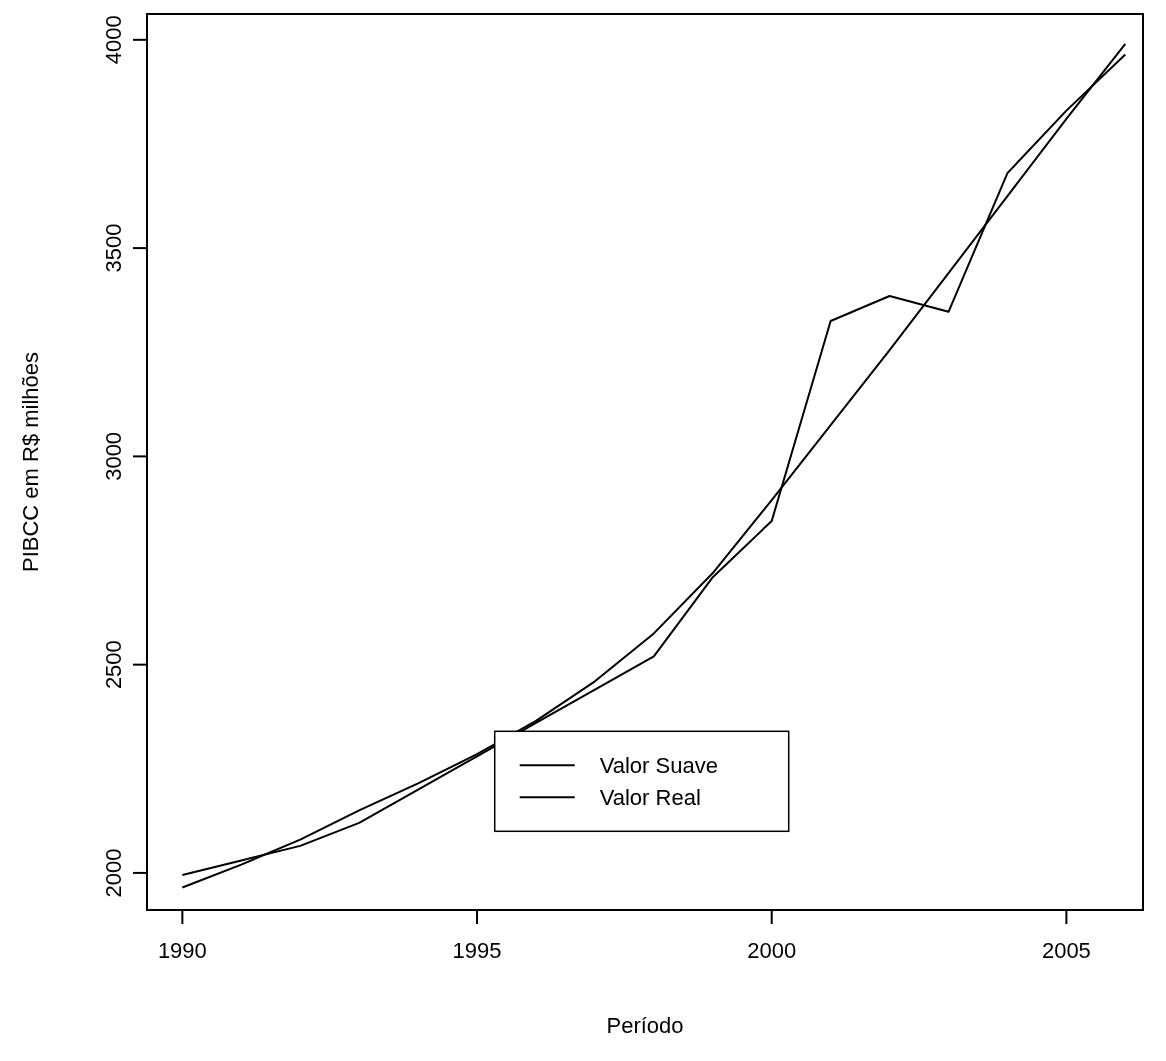 The height and width of the screenshot is (1061, 1166). Describe the element at coordinates (113, 456) in the screenshot. I see `y-tick-label: 3000` at that location.